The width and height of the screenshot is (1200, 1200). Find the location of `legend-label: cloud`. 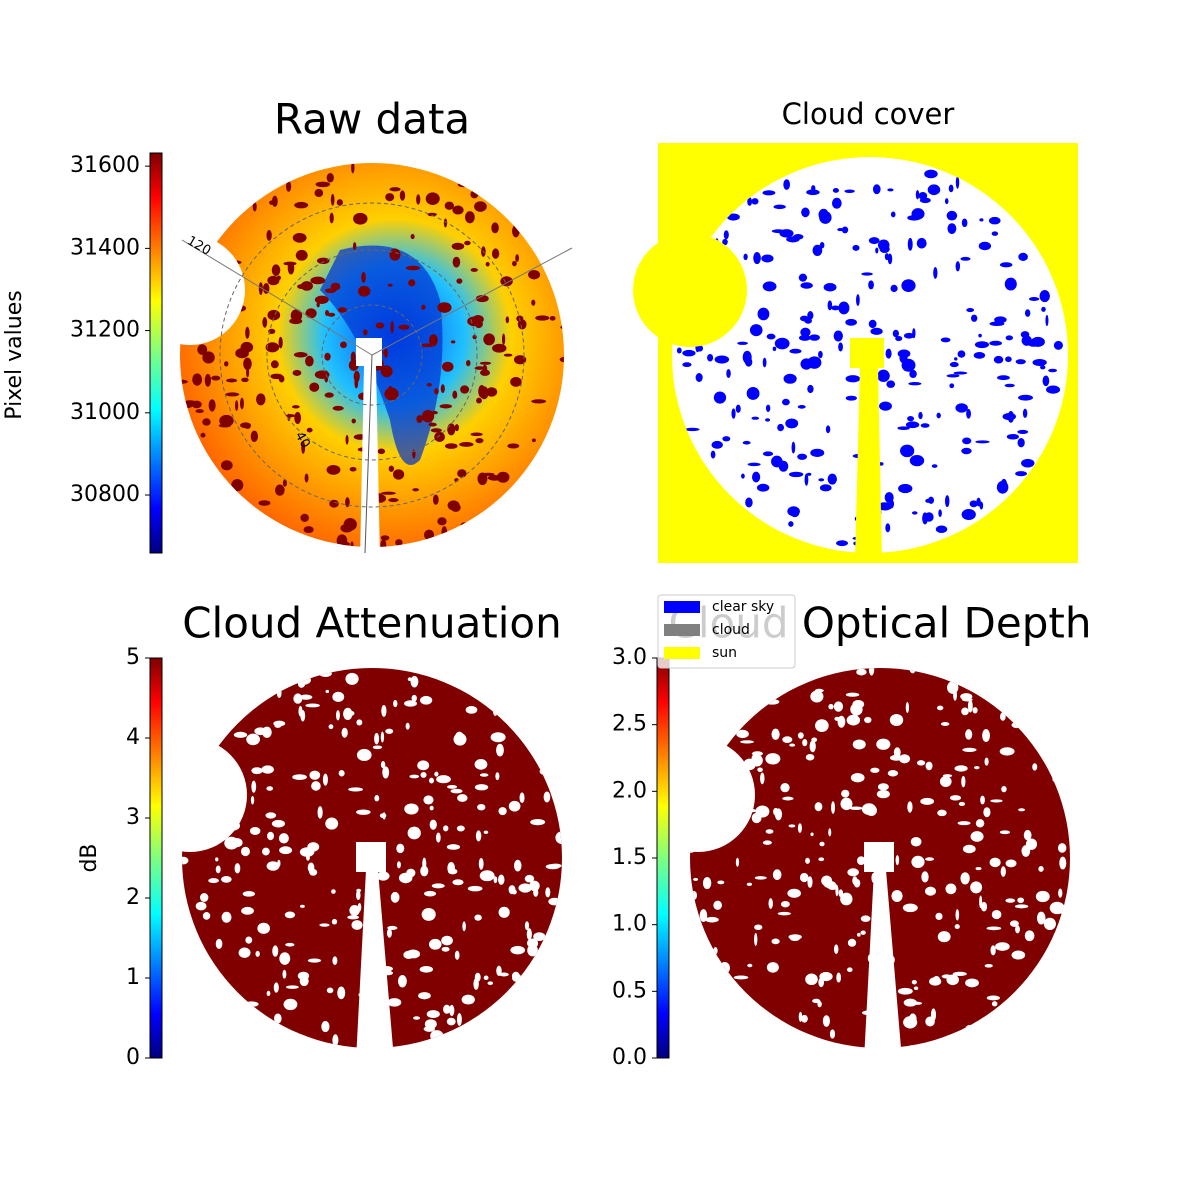

legend-label: cloud is located at coordinates (731, 630).